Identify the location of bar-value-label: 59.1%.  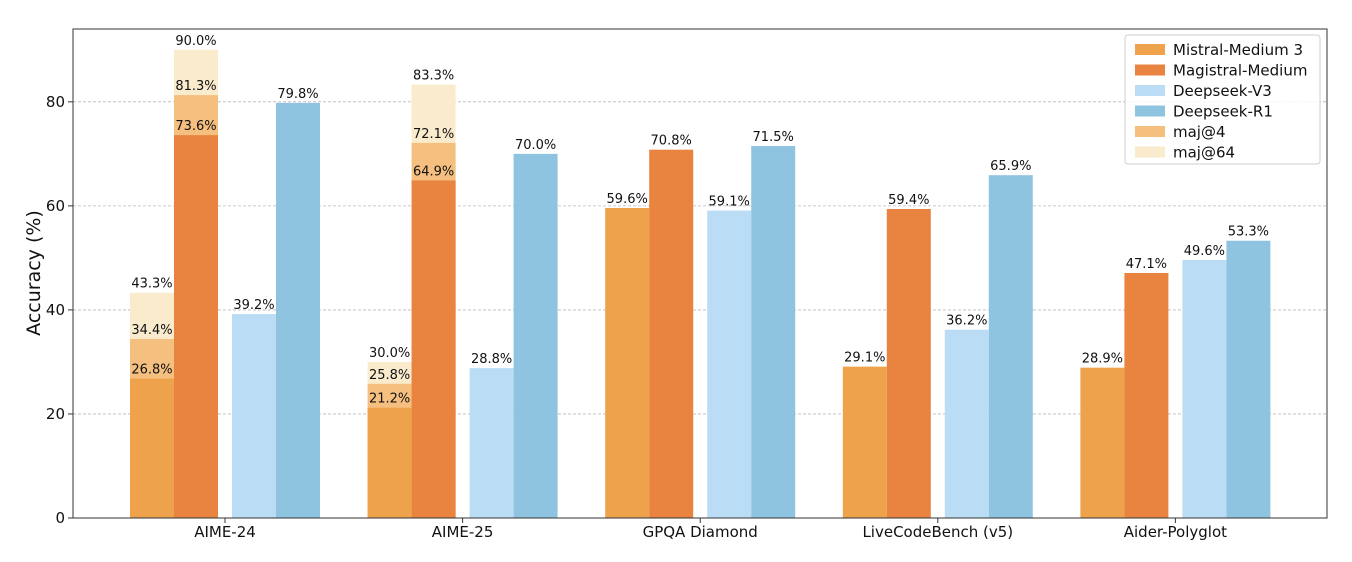
(729, 202).